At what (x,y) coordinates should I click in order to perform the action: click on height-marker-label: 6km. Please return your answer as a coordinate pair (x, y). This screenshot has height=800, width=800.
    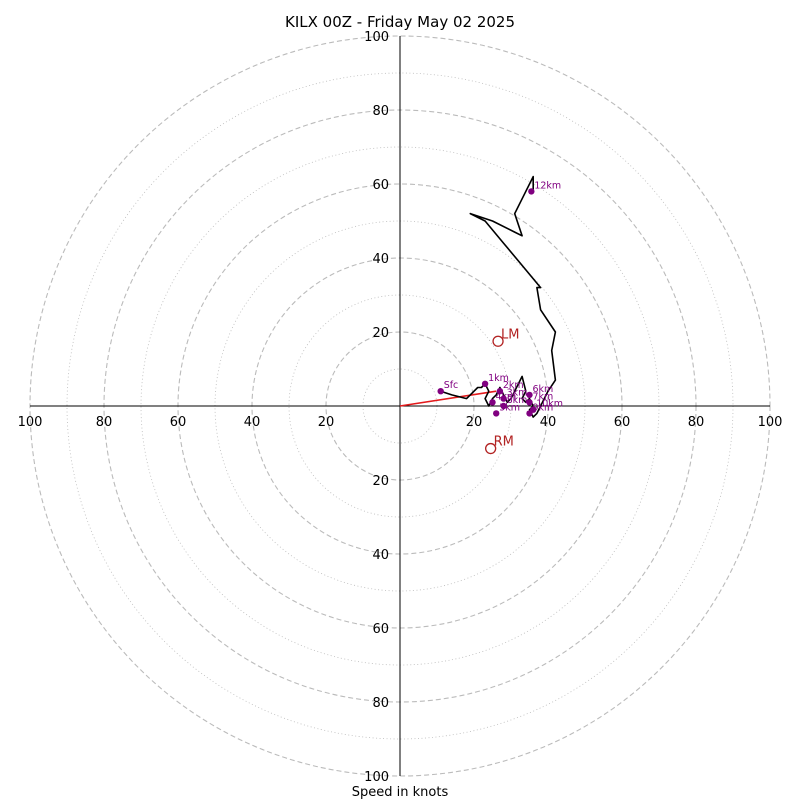
    Looking at the image, I should click on (543, 389).